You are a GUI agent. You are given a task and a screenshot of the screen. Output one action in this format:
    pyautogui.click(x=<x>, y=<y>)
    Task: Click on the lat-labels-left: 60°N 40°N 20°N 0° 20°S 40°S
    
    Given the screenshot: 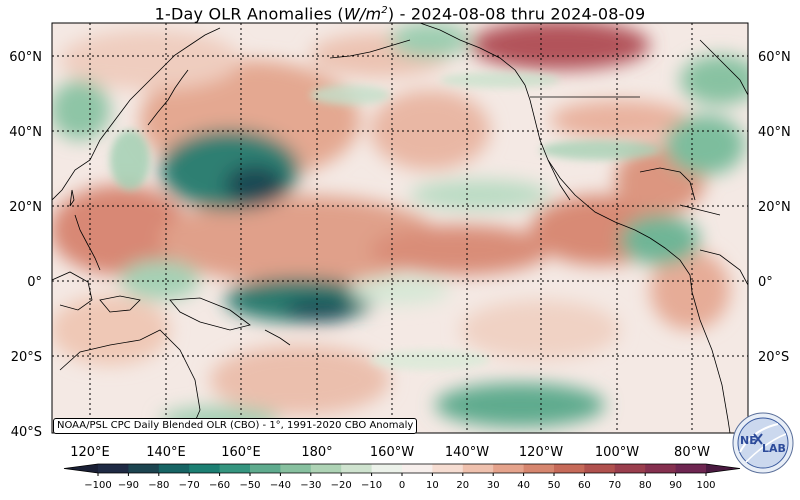 What is the action you would take?
    pyautogui.click(x=25, y=245)
    